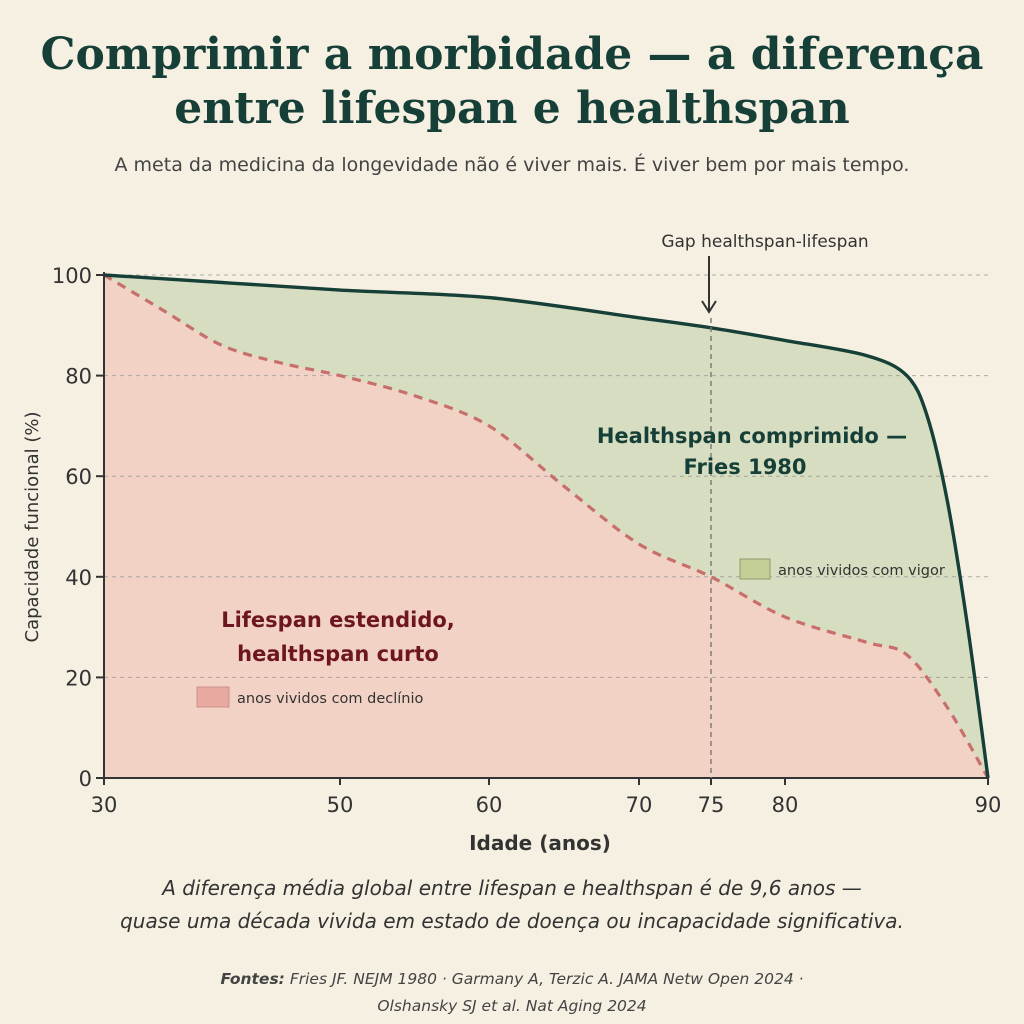 This screenshot has height=1024, width=1024. Describe the element at coordinates (78, 477) in the screenshot. I see `y-tick-label: 60` at that location.